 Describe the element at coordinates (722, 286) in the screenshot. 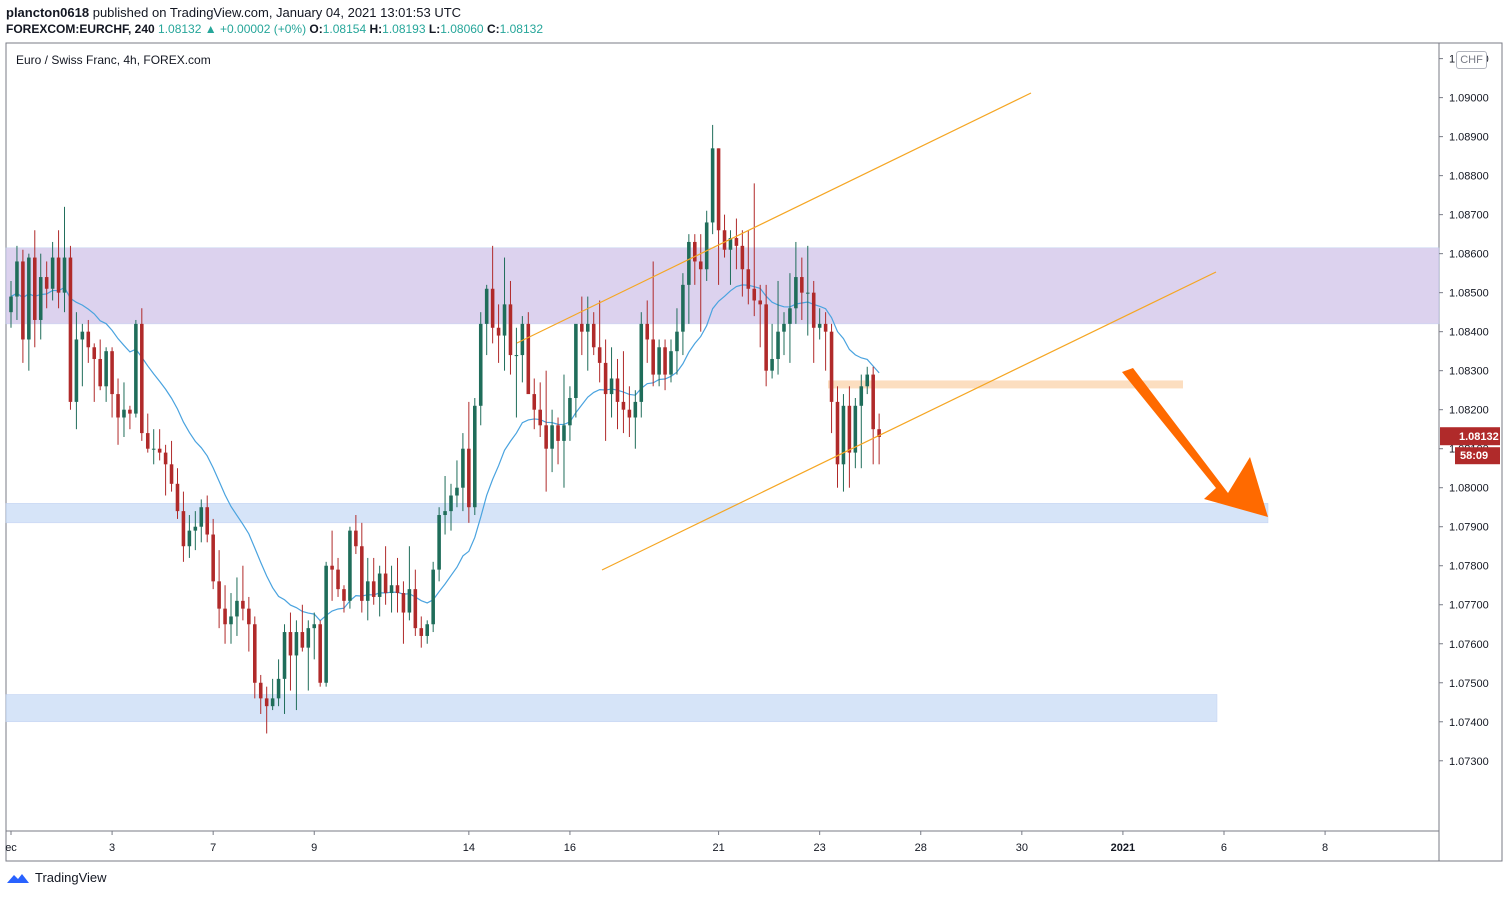

I see `zone-resistance` at that location.